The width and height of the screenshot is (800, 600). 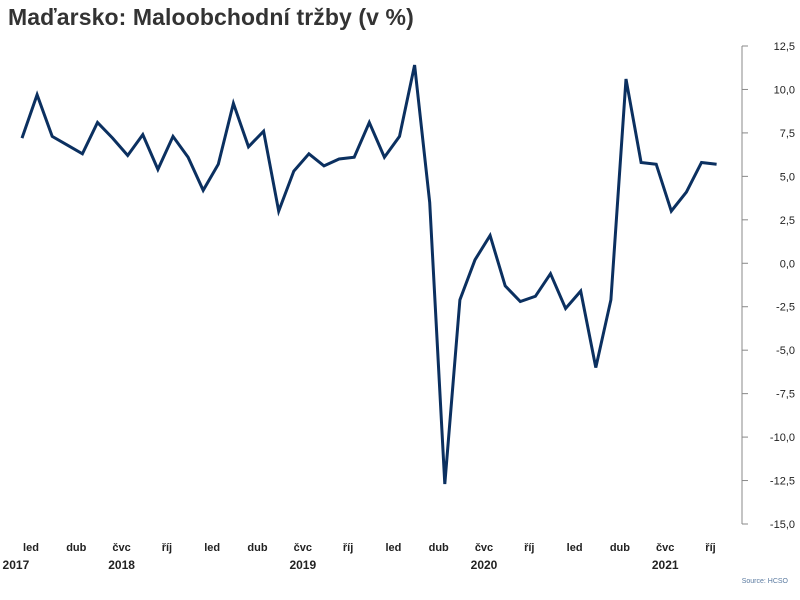 I want to click on x-year-label: 2020, so click(x=484, y=565).